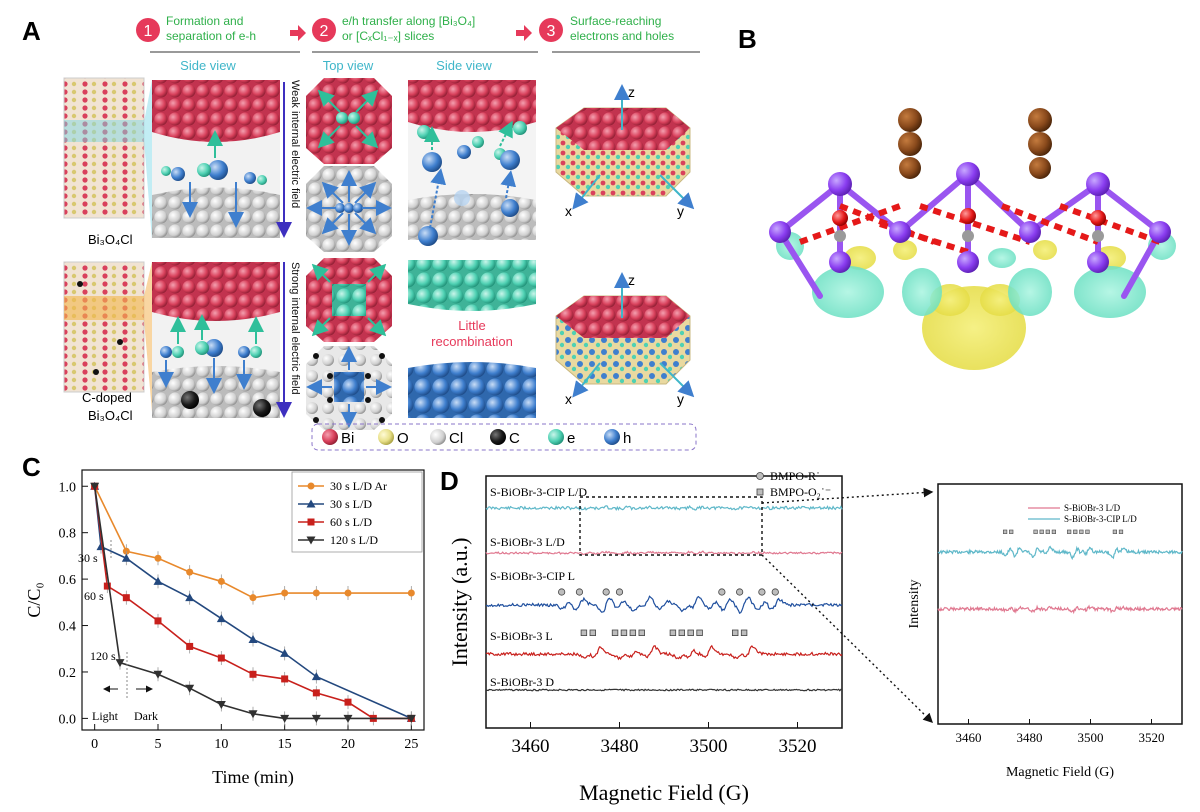 The image size is (1200, 812). I want to click on panel-b-letter: B, so click(747, 39).